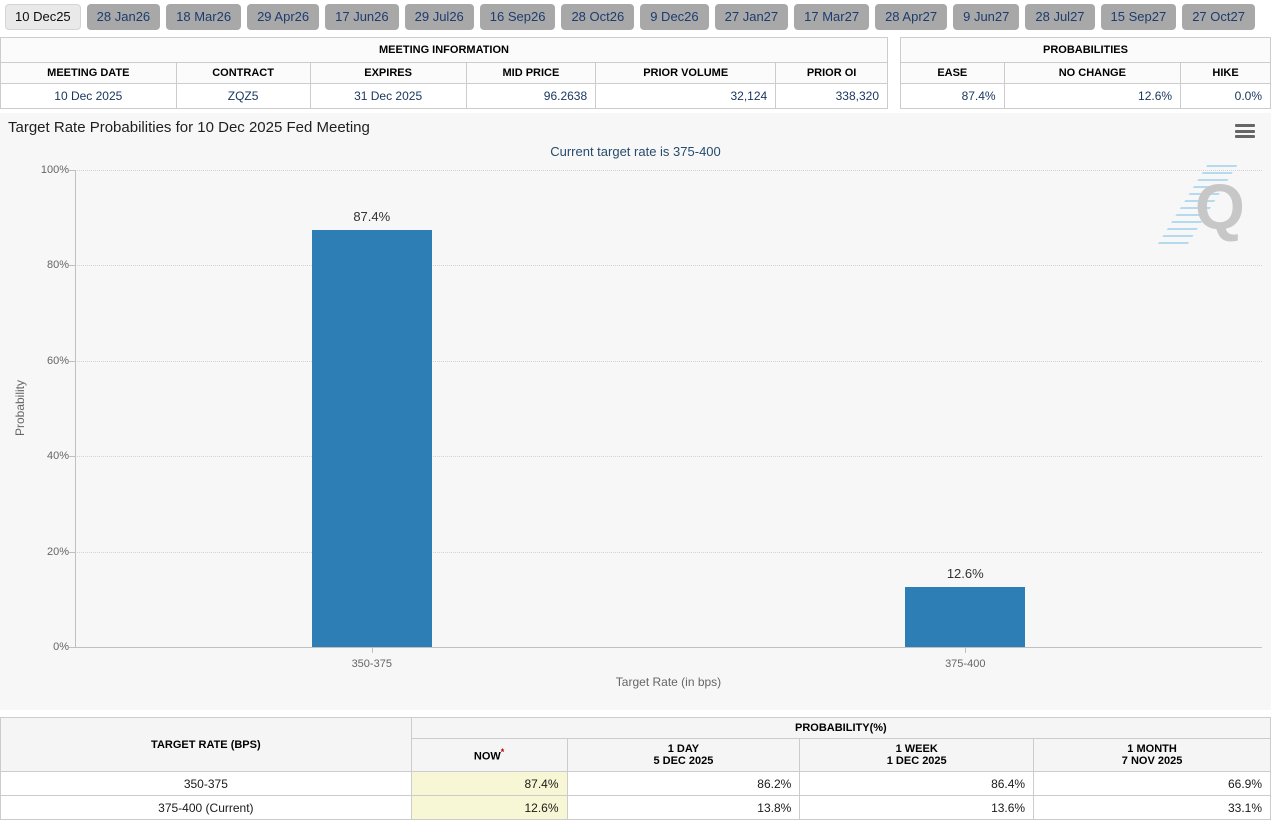 This screenshot has height=838, width=1271. I want to click on watermark-q-letter: Q, so click(1220, 207).